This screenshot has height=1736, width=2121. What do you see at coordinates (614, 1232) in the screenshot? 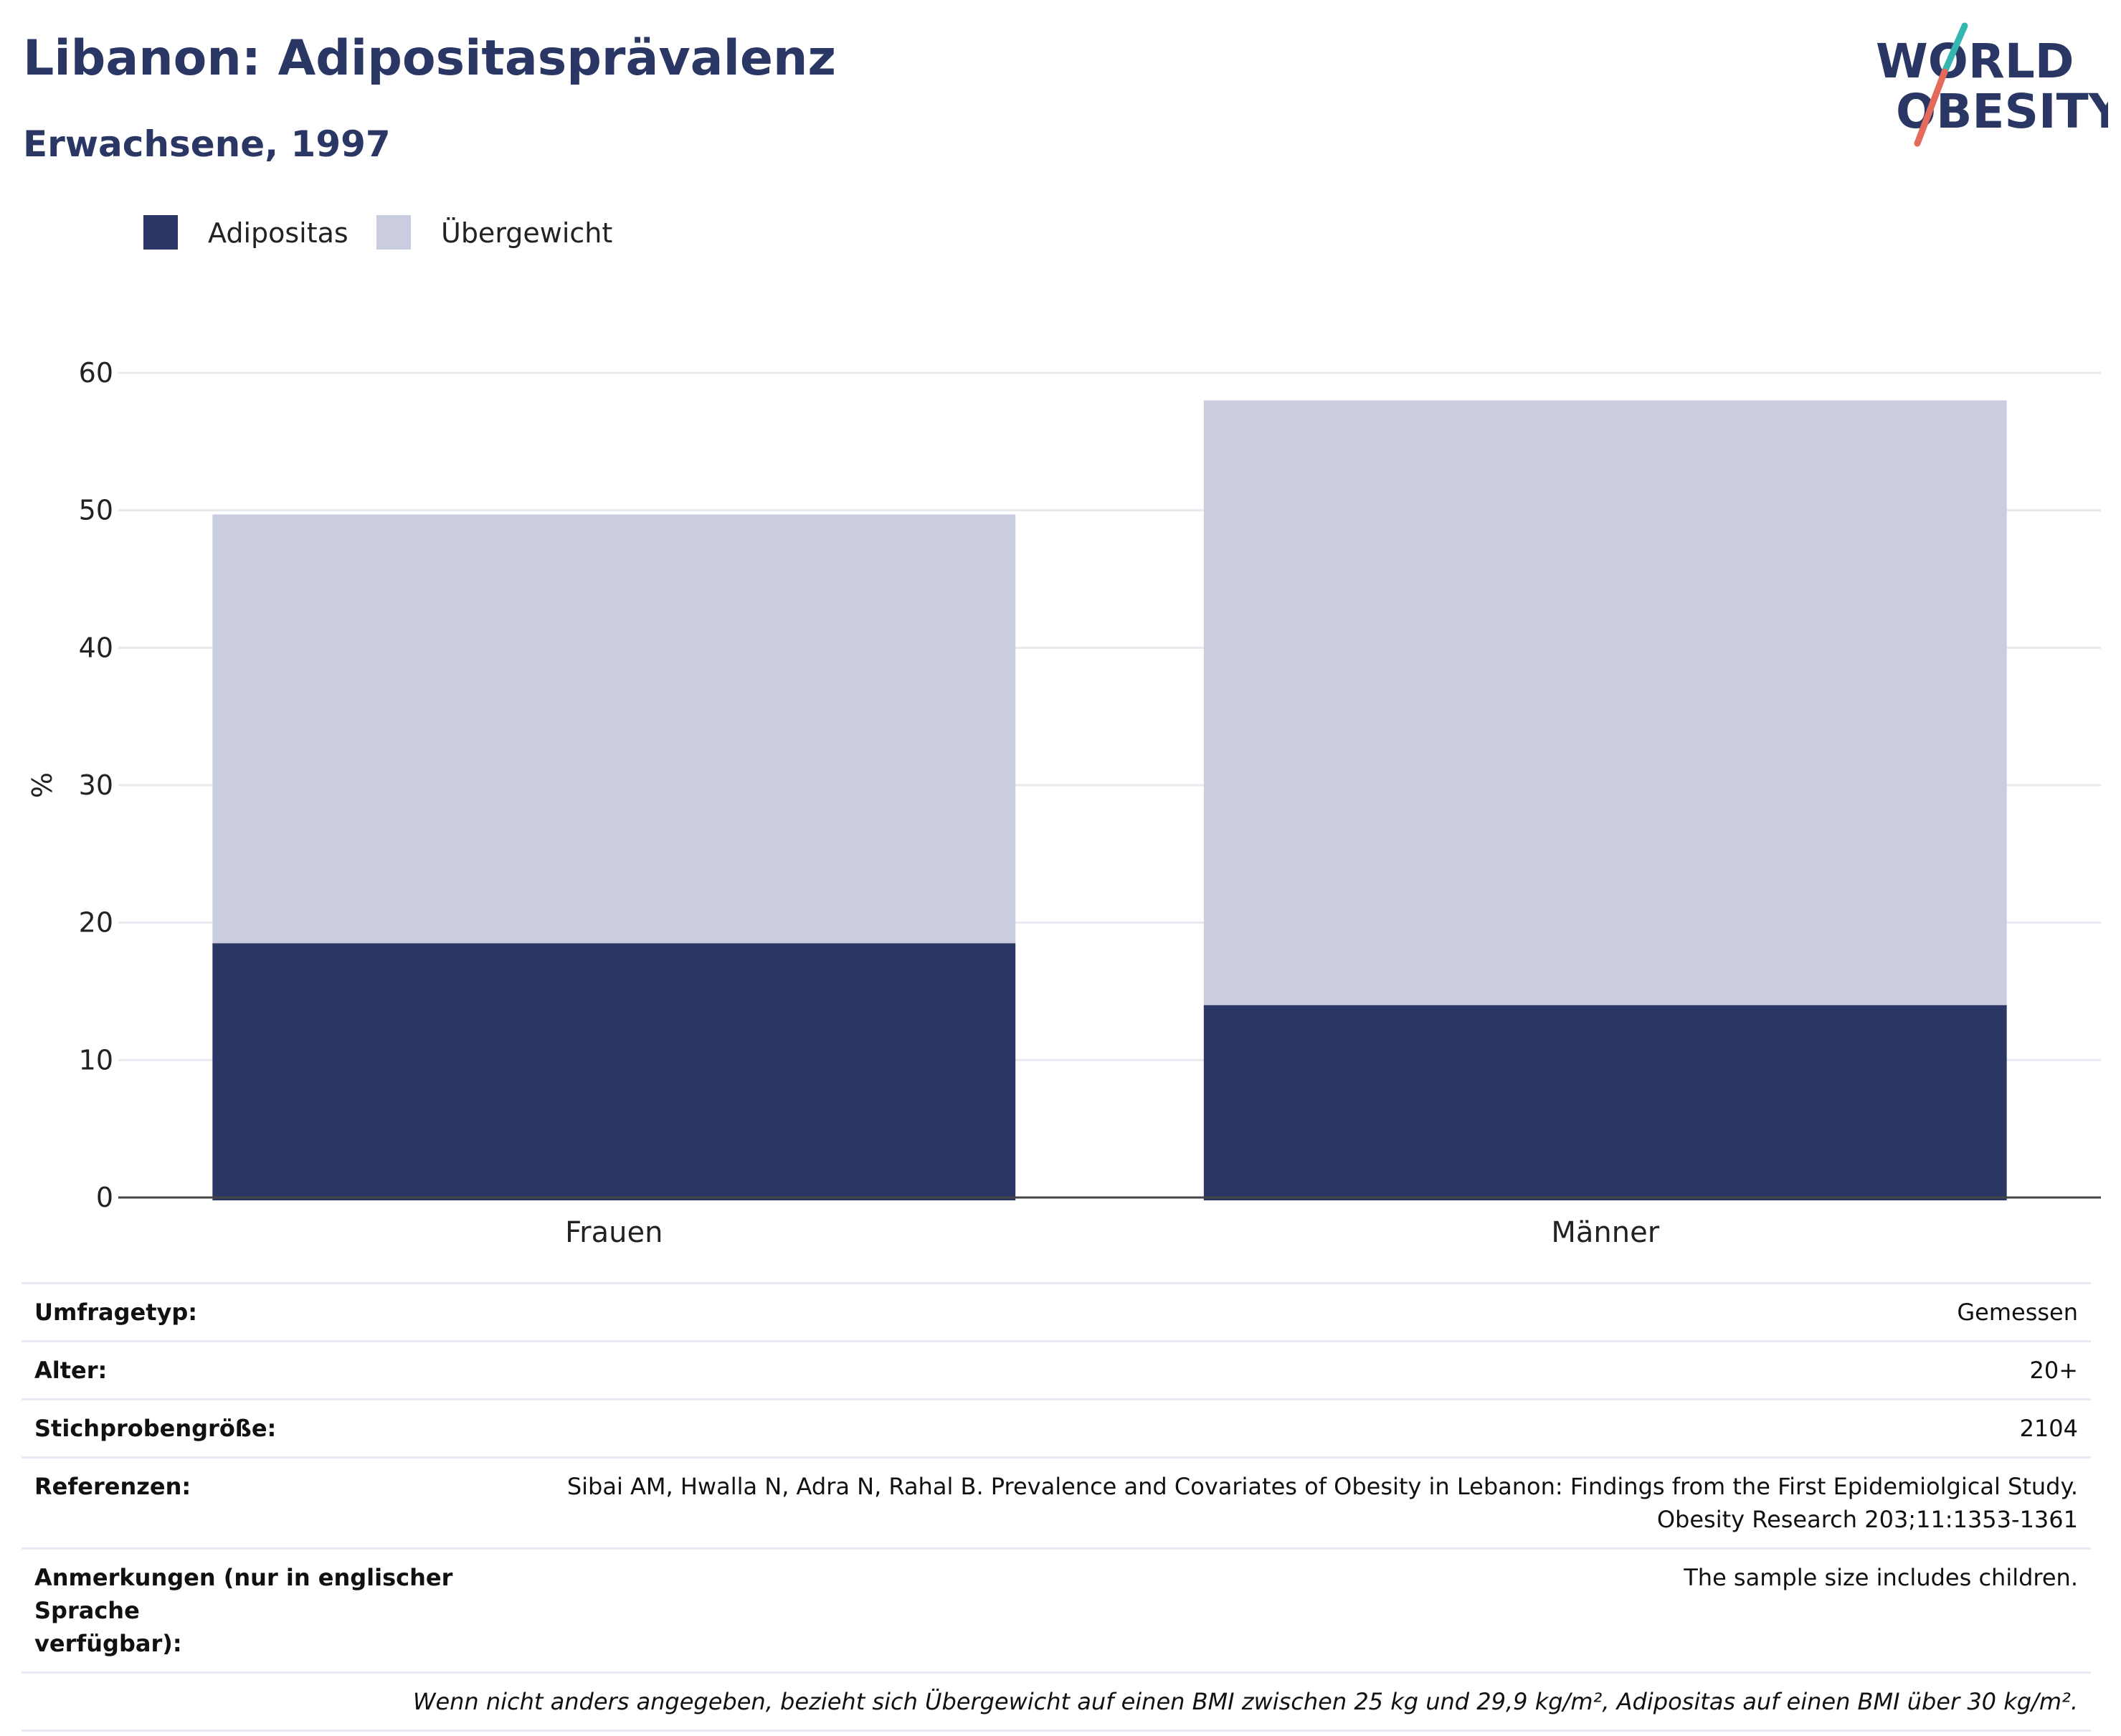
I see `x-category-label: Frauen` at bounding box center [614, 1232].